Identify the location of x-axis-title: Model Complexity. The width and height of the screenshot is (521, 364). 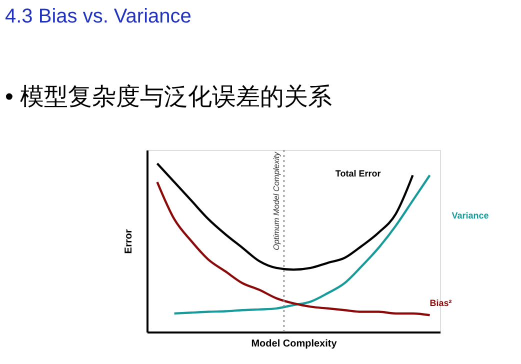
(294, 344).